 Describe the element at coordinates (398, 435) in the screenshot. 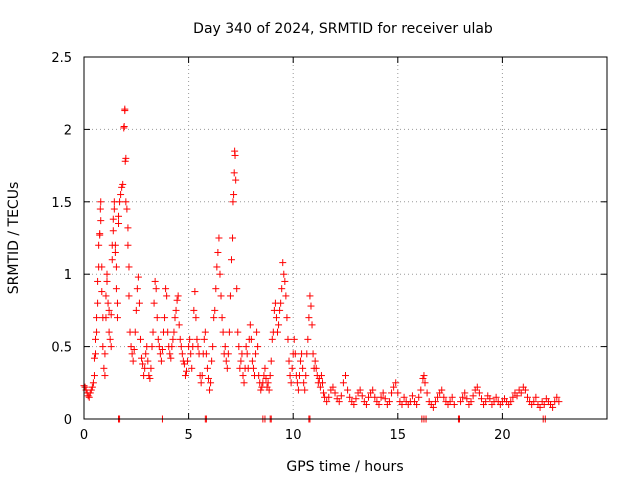

I see `x-tick-label: 15` at that location.